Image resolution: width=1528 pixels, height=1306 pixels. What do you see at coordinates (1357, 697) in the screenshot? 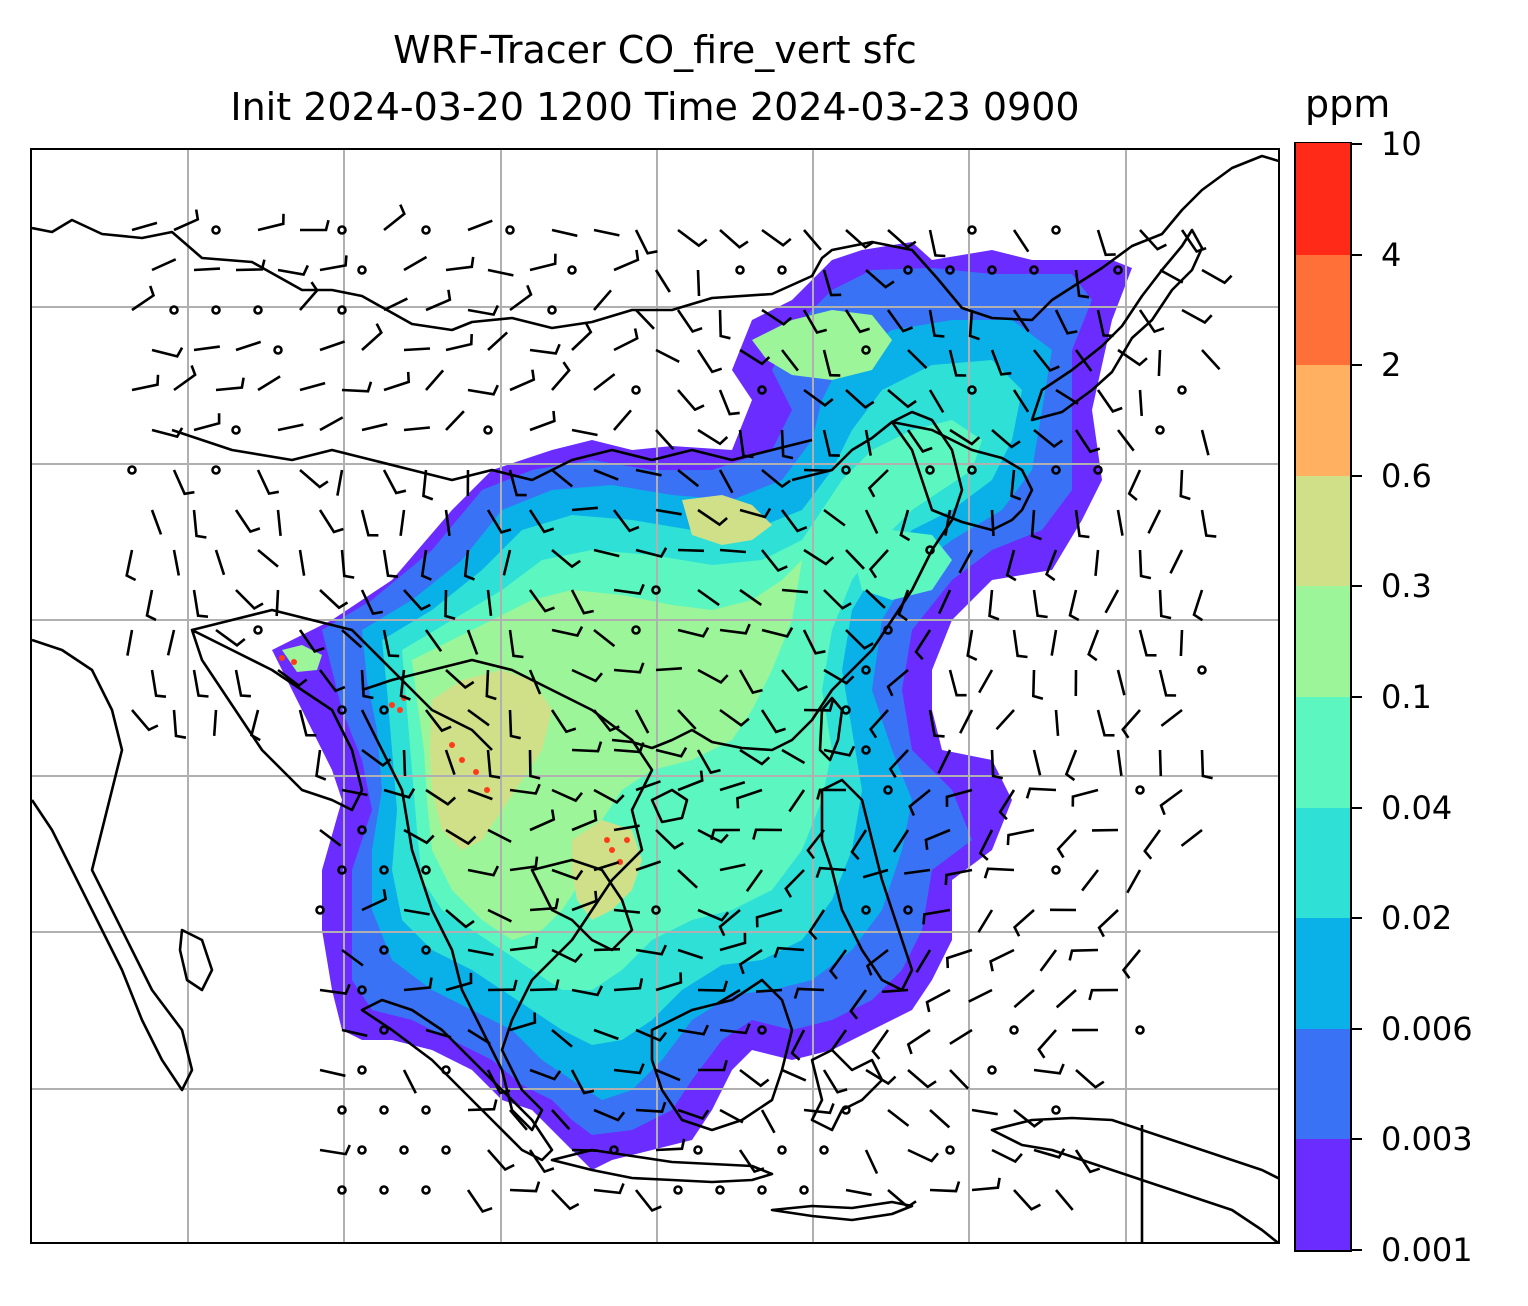
I see `colorbar-tick-mark` at bounding box center [1357, 697].